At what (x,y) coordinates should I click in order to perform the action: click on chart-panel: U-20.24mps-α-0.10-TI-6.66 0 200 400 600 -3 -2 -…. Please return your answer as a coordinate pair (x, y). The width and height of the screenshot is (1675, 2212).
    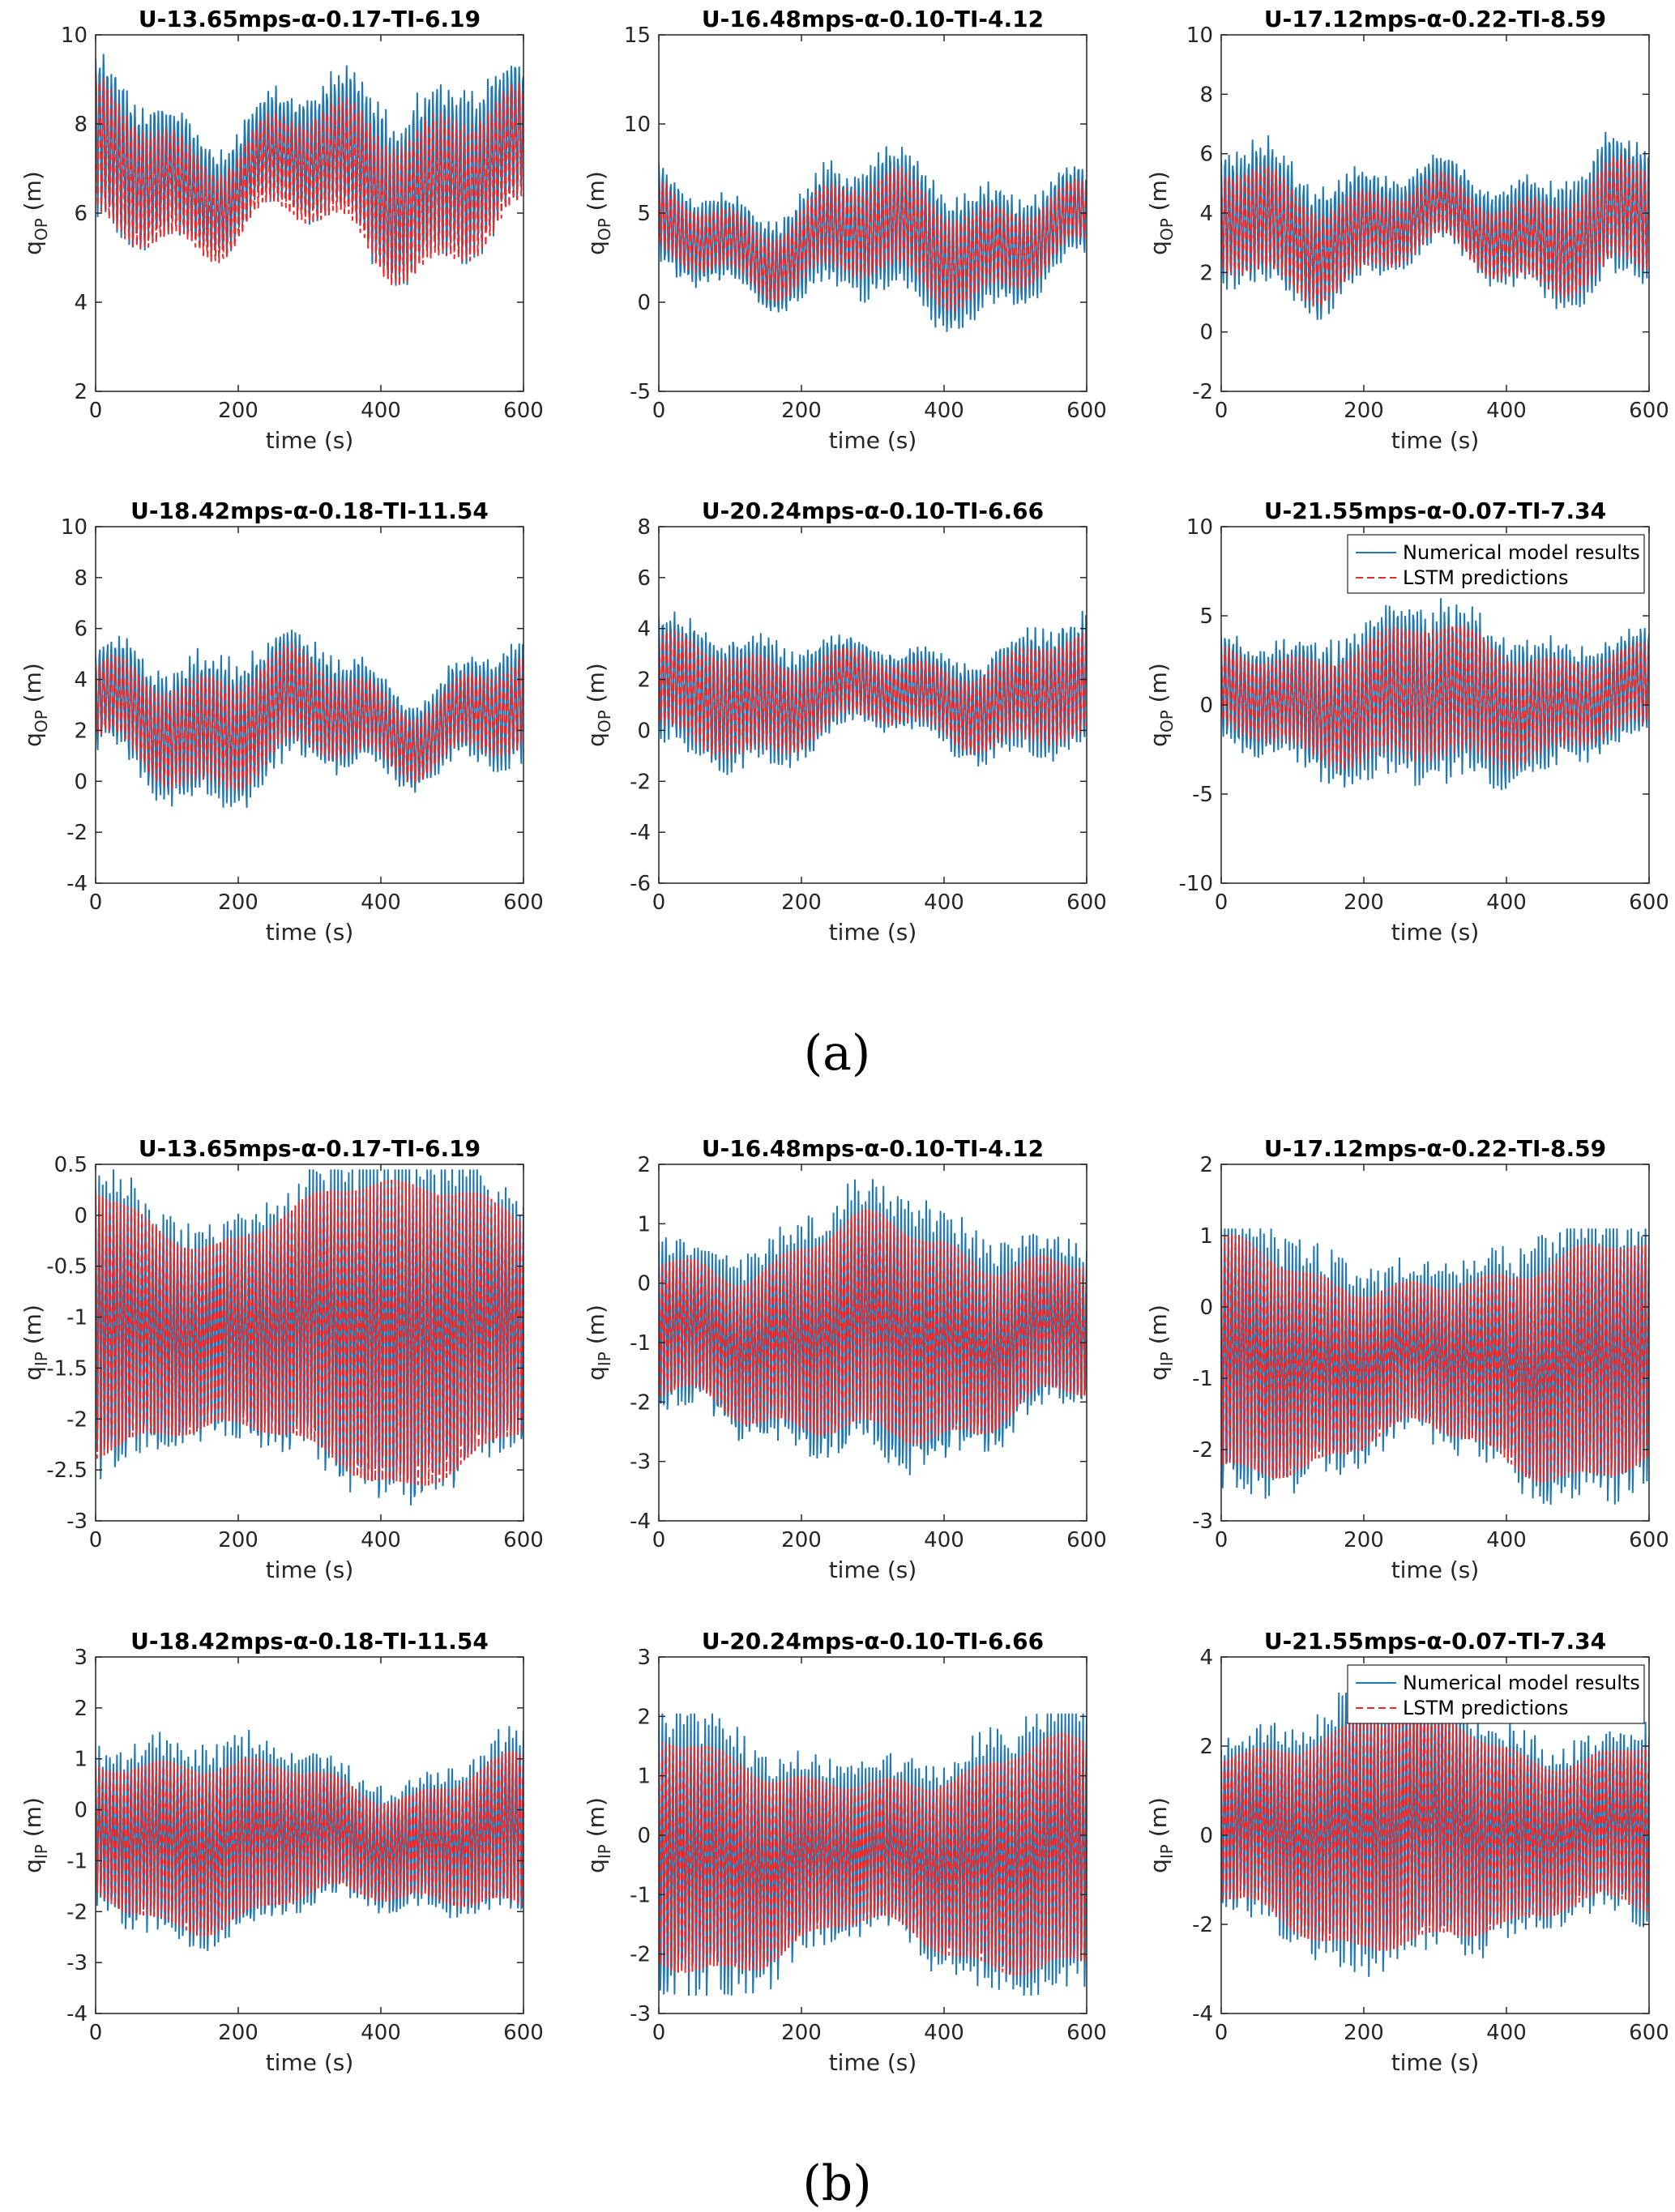
    Looking at the image, I should click on (845, 1852).